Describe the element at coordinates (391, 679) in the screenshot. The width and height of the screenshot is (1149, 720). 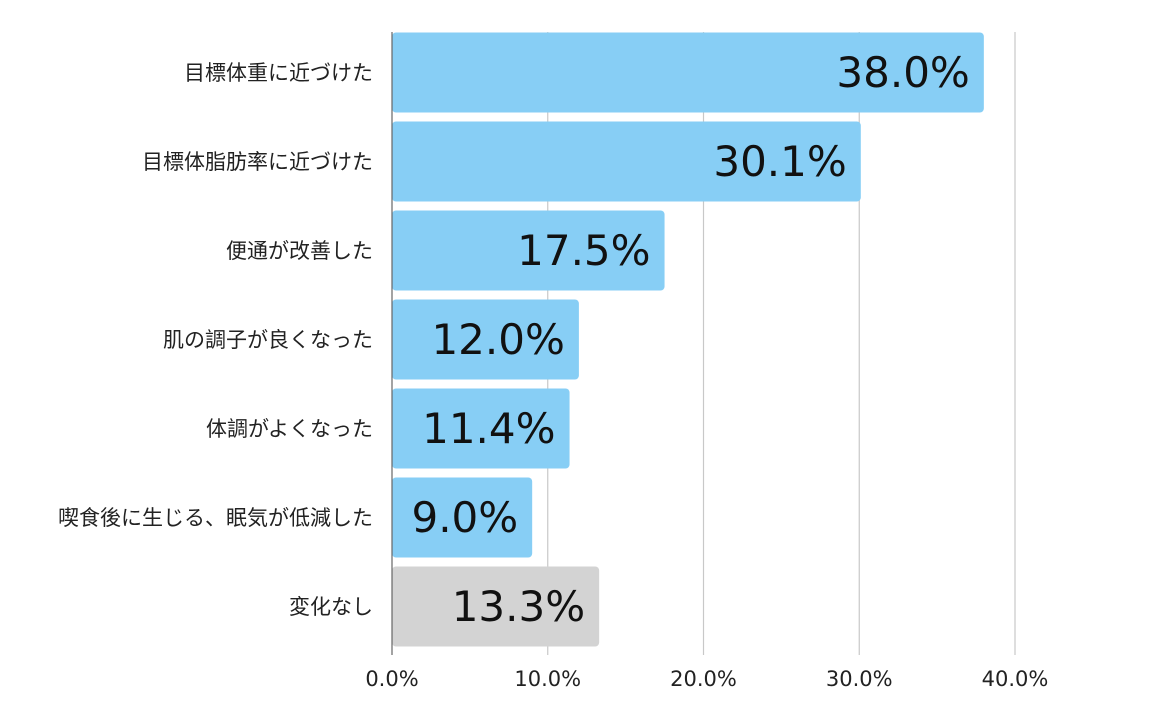
I see `x-tick-label-0: 0.0%` at that location.